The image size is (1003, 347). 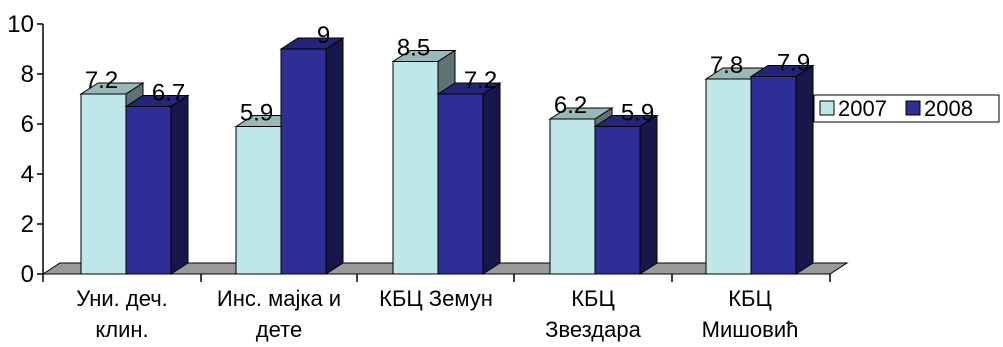 What do you see at coordinates (20, 24) in the screenshot?
I see `y-tick-label: 10` at bounding box center [20, 24].